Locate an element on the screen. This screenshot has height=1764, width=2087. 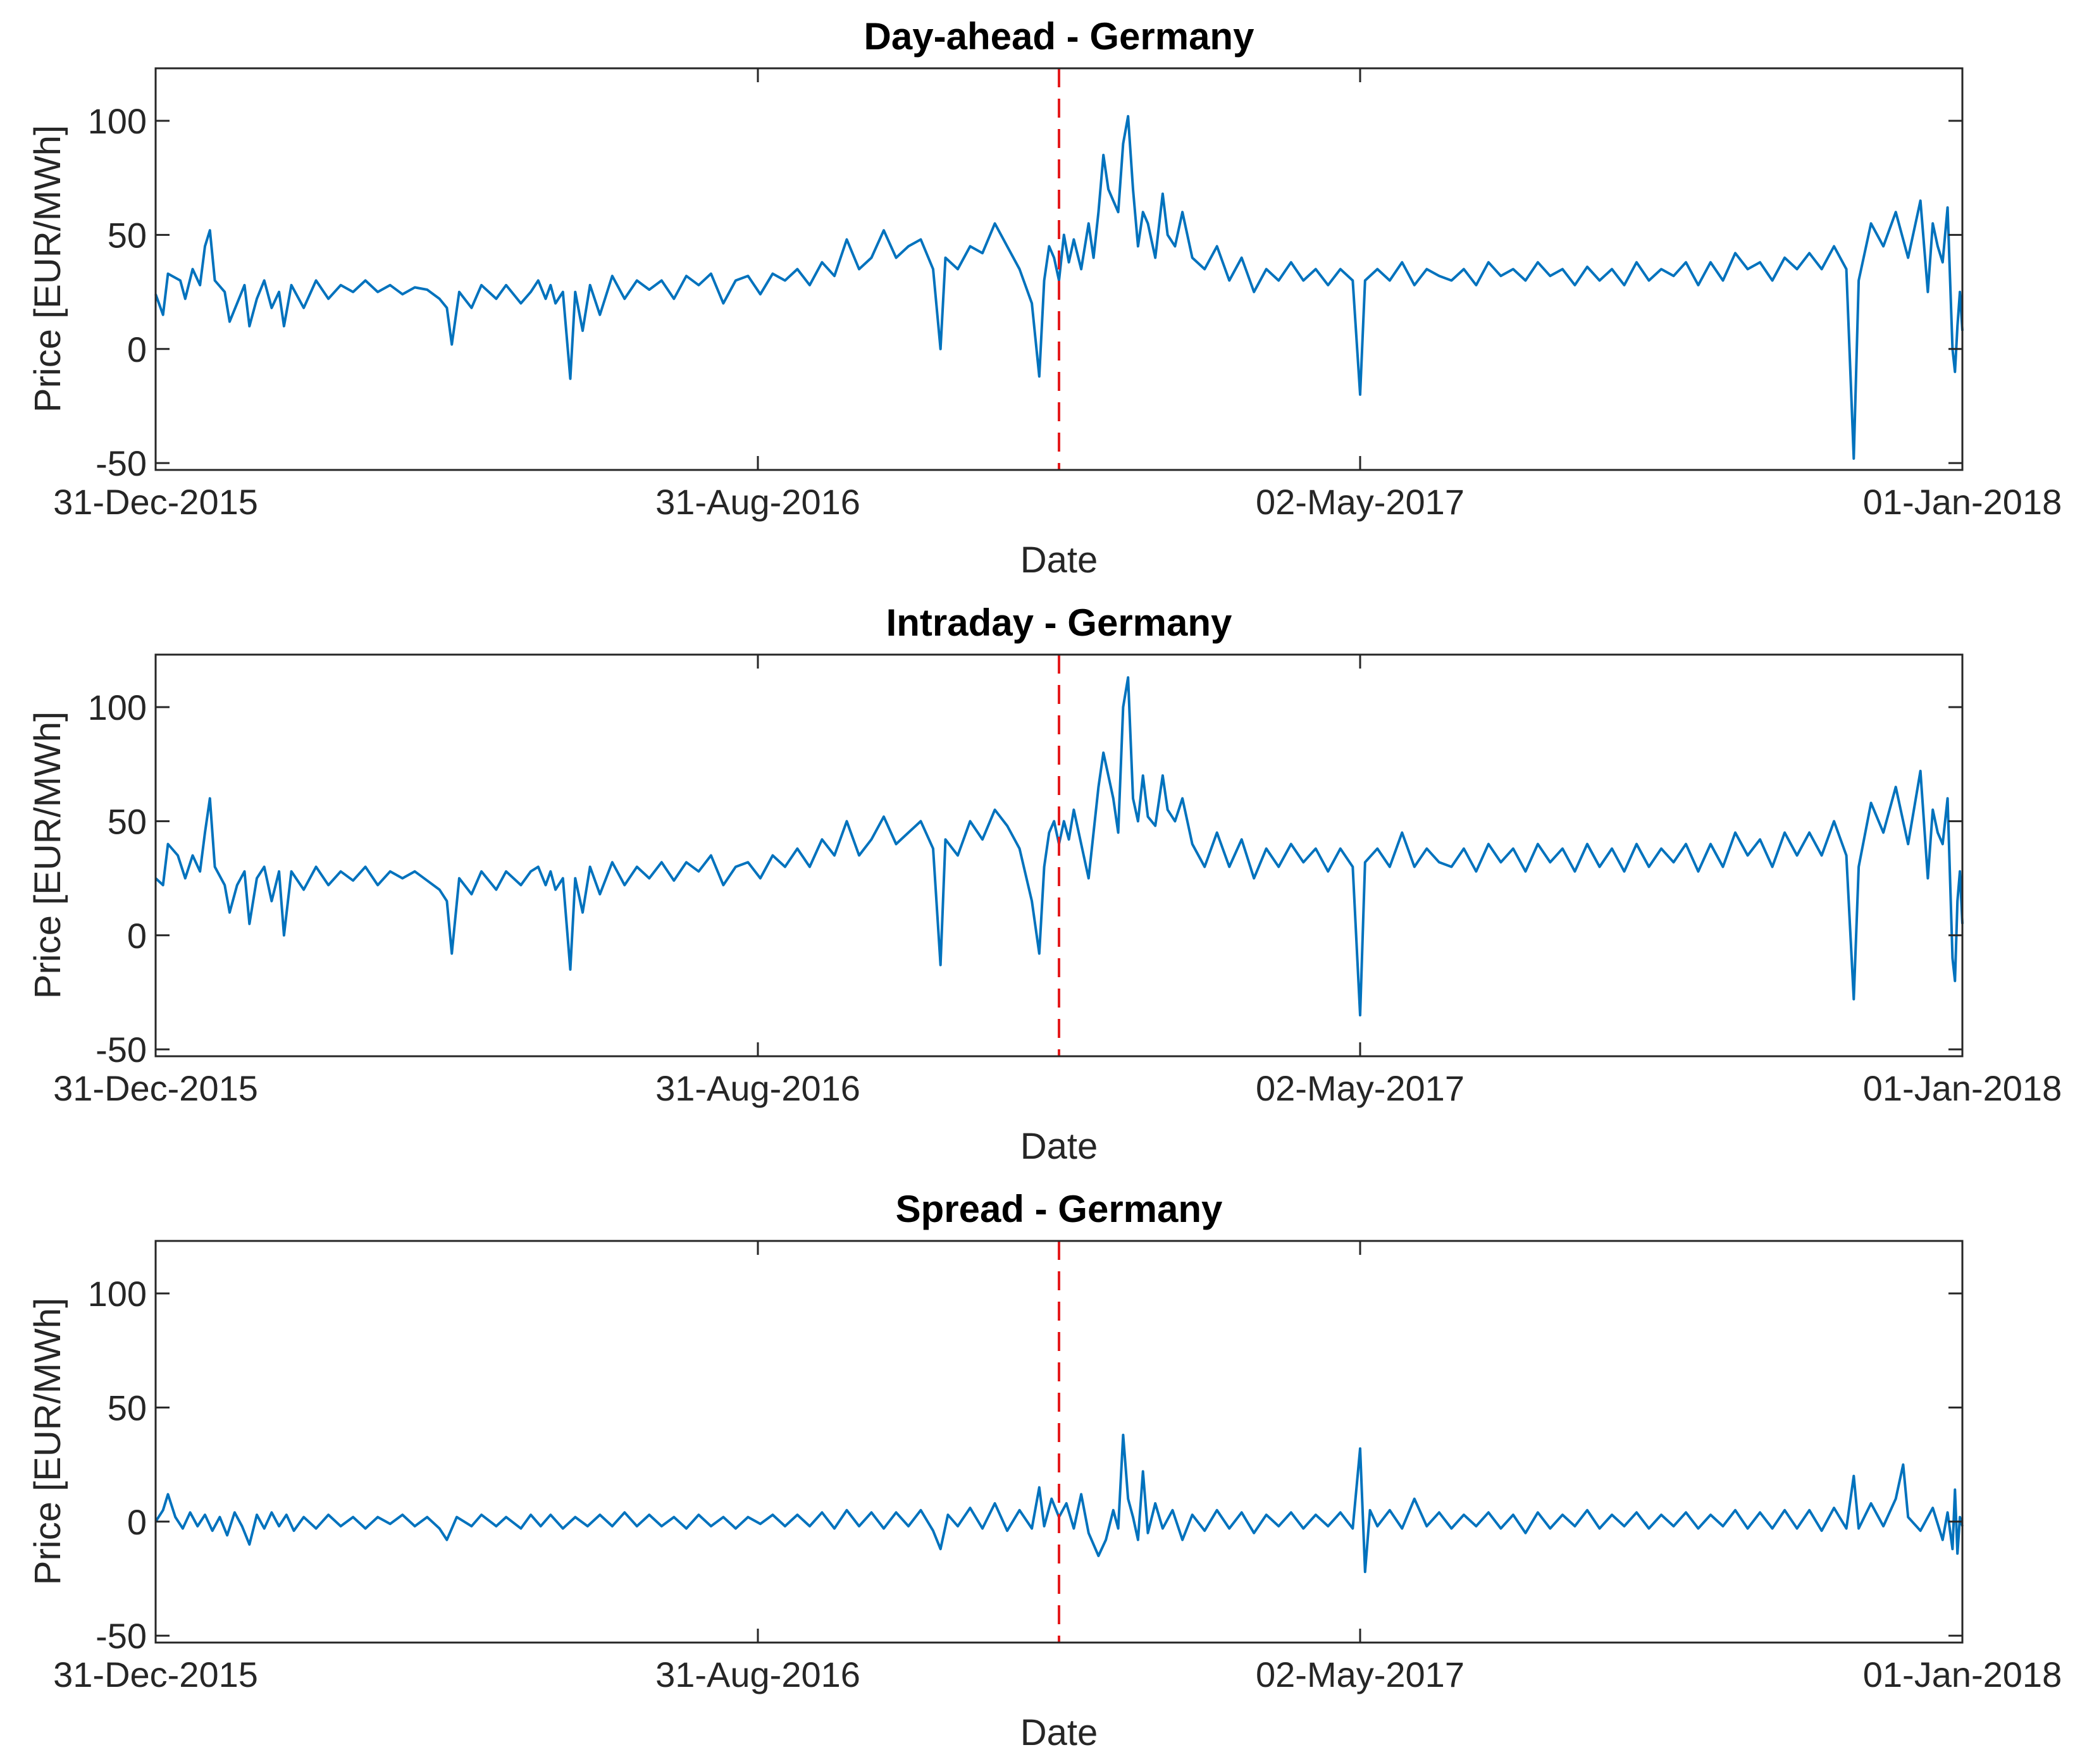
chart-title: Spread - Germany is located at coordinates (1059, 1209).